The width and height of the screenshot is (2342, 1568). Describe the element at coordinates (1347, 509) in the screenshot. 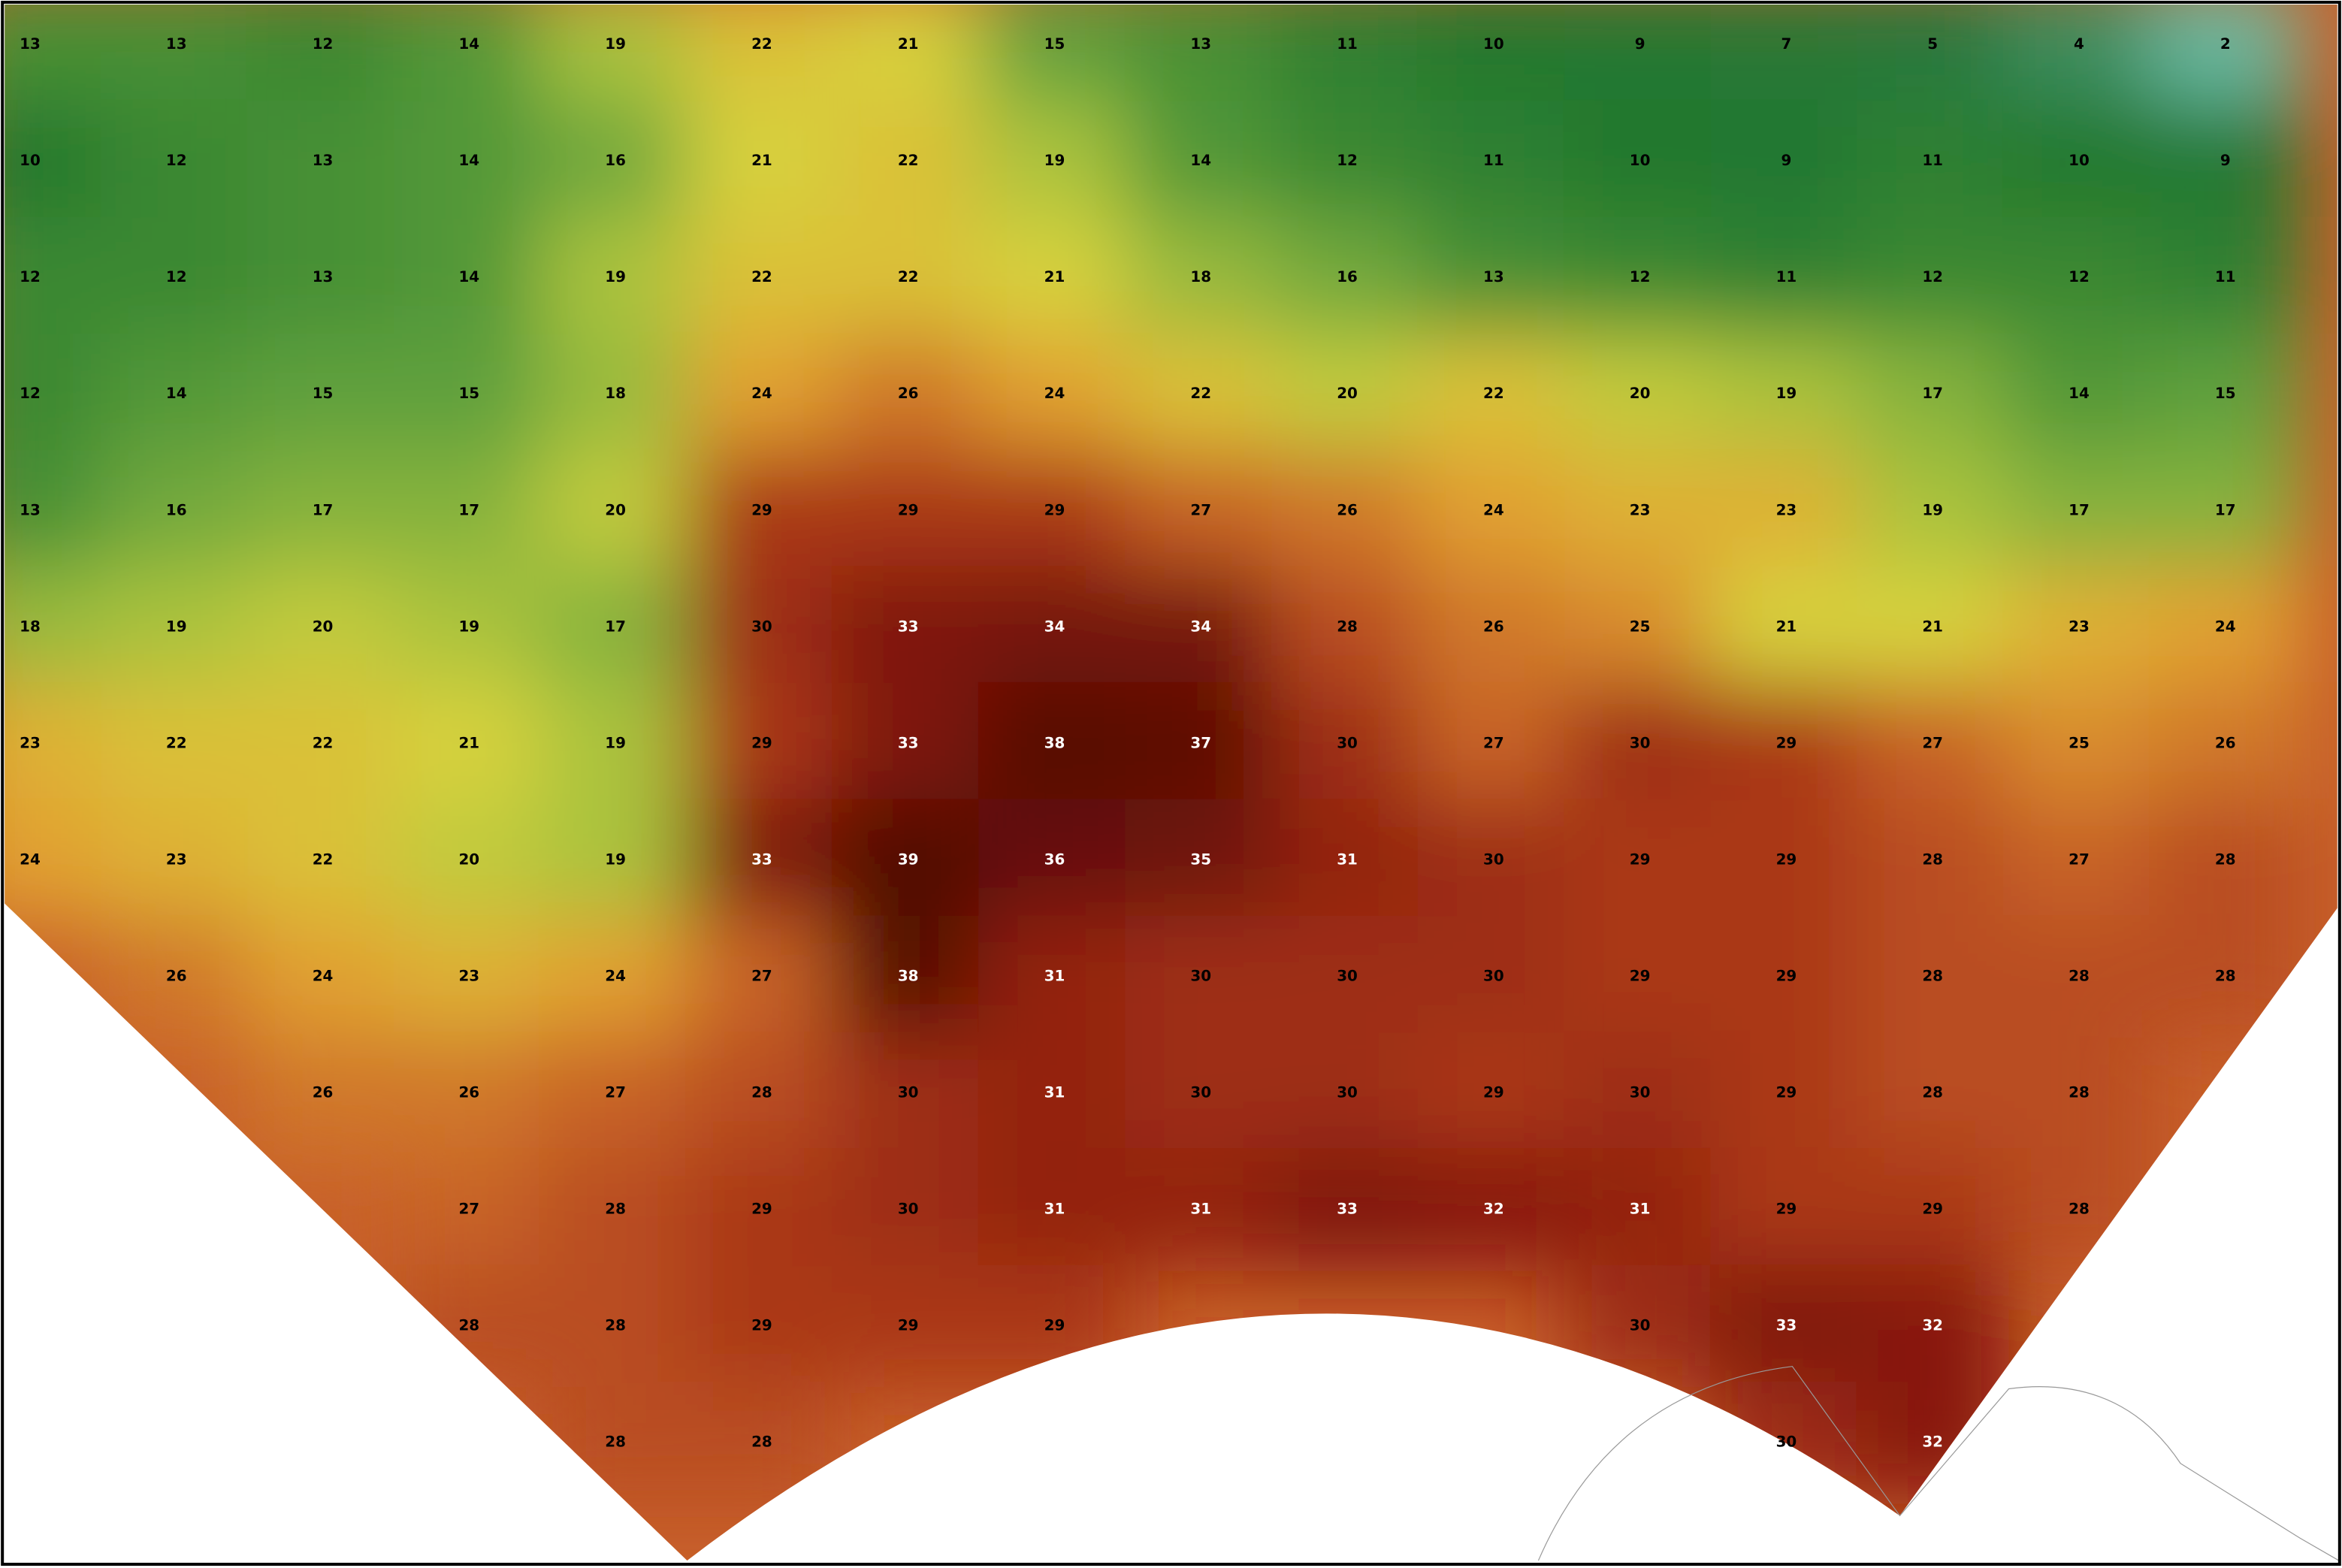

I see `temperature-label: 26` at that location.